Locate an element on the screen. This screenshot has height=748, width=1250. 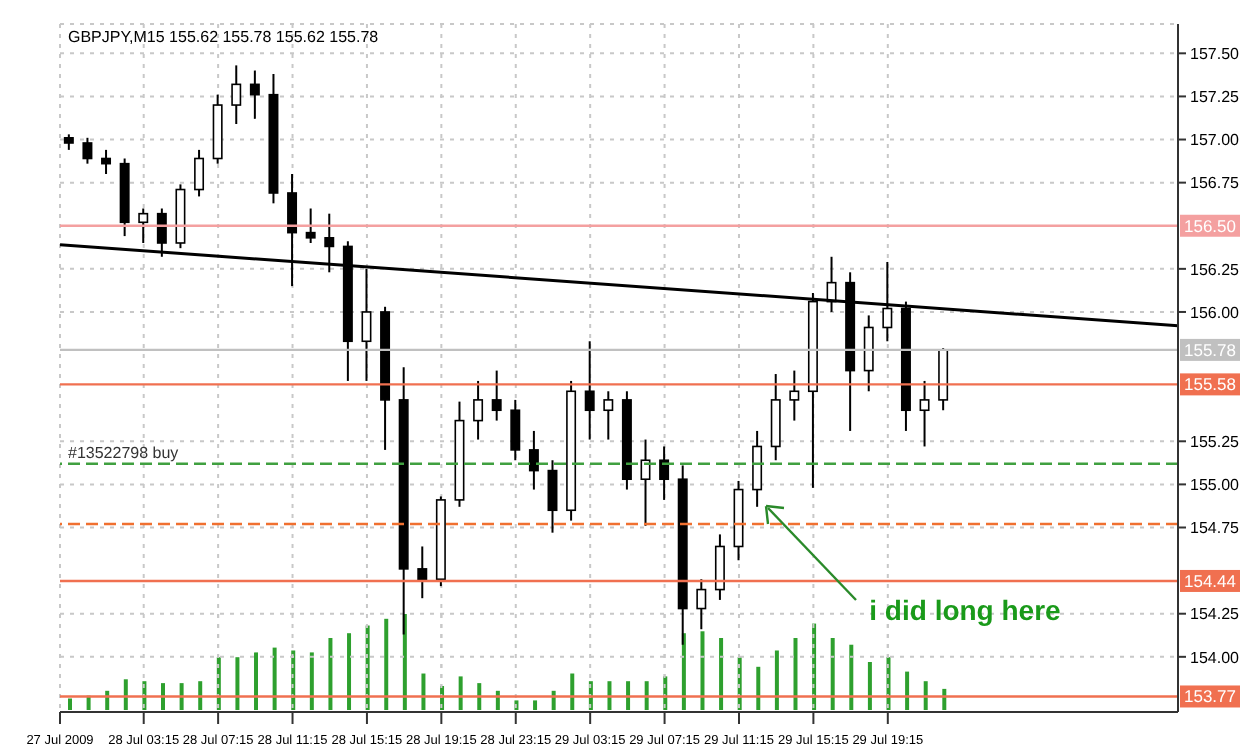
y-tick-label: 155.00 is located at coordinates (1215, 485).